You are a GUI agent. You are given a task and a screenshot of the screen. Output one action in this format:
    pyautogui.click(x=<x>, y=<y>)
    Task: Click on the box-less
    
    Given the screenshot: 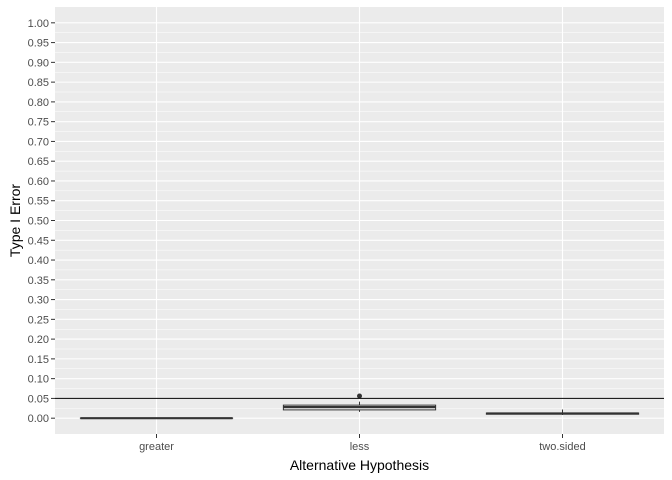 What is the action you would take?
    pyautogui.click(x=359, y=402)
    